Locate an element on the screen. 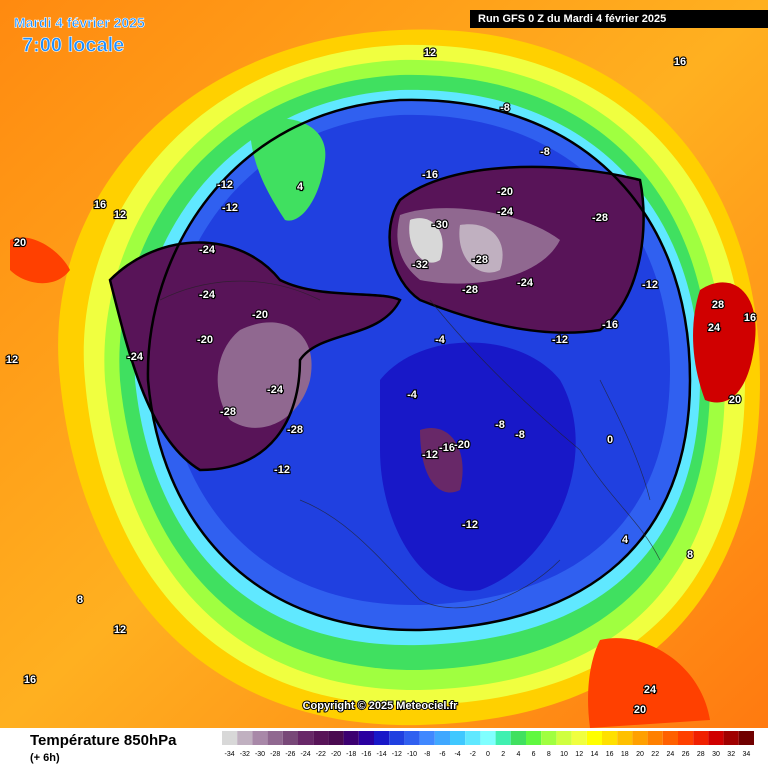 Image resolution: width=768 pixels, height=773 pixels. colorbar-label: -12 is located at coordinates (397, 754).